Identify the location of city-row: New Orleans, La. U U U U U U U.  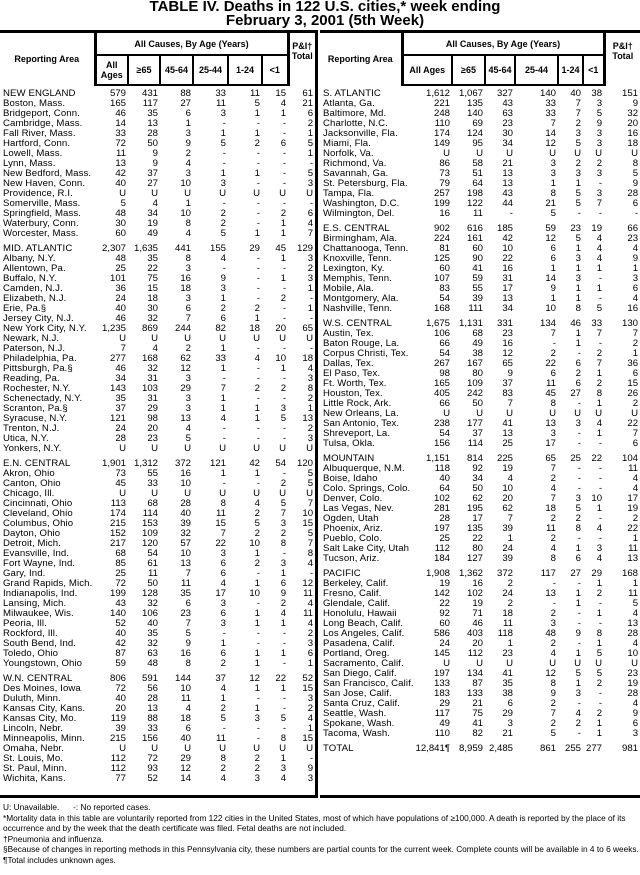
(480, 414).